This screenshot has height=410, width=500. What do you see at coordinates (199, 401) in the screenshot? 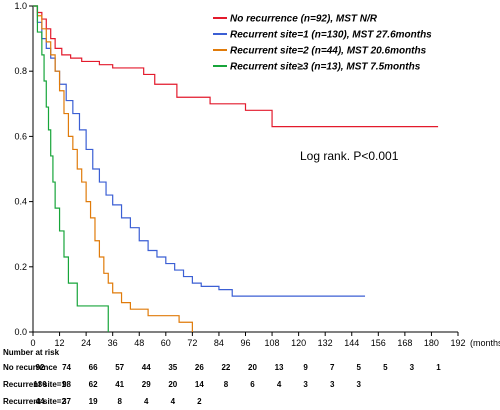
I see `risk-cell: 2` at bounding box center [199, 401].